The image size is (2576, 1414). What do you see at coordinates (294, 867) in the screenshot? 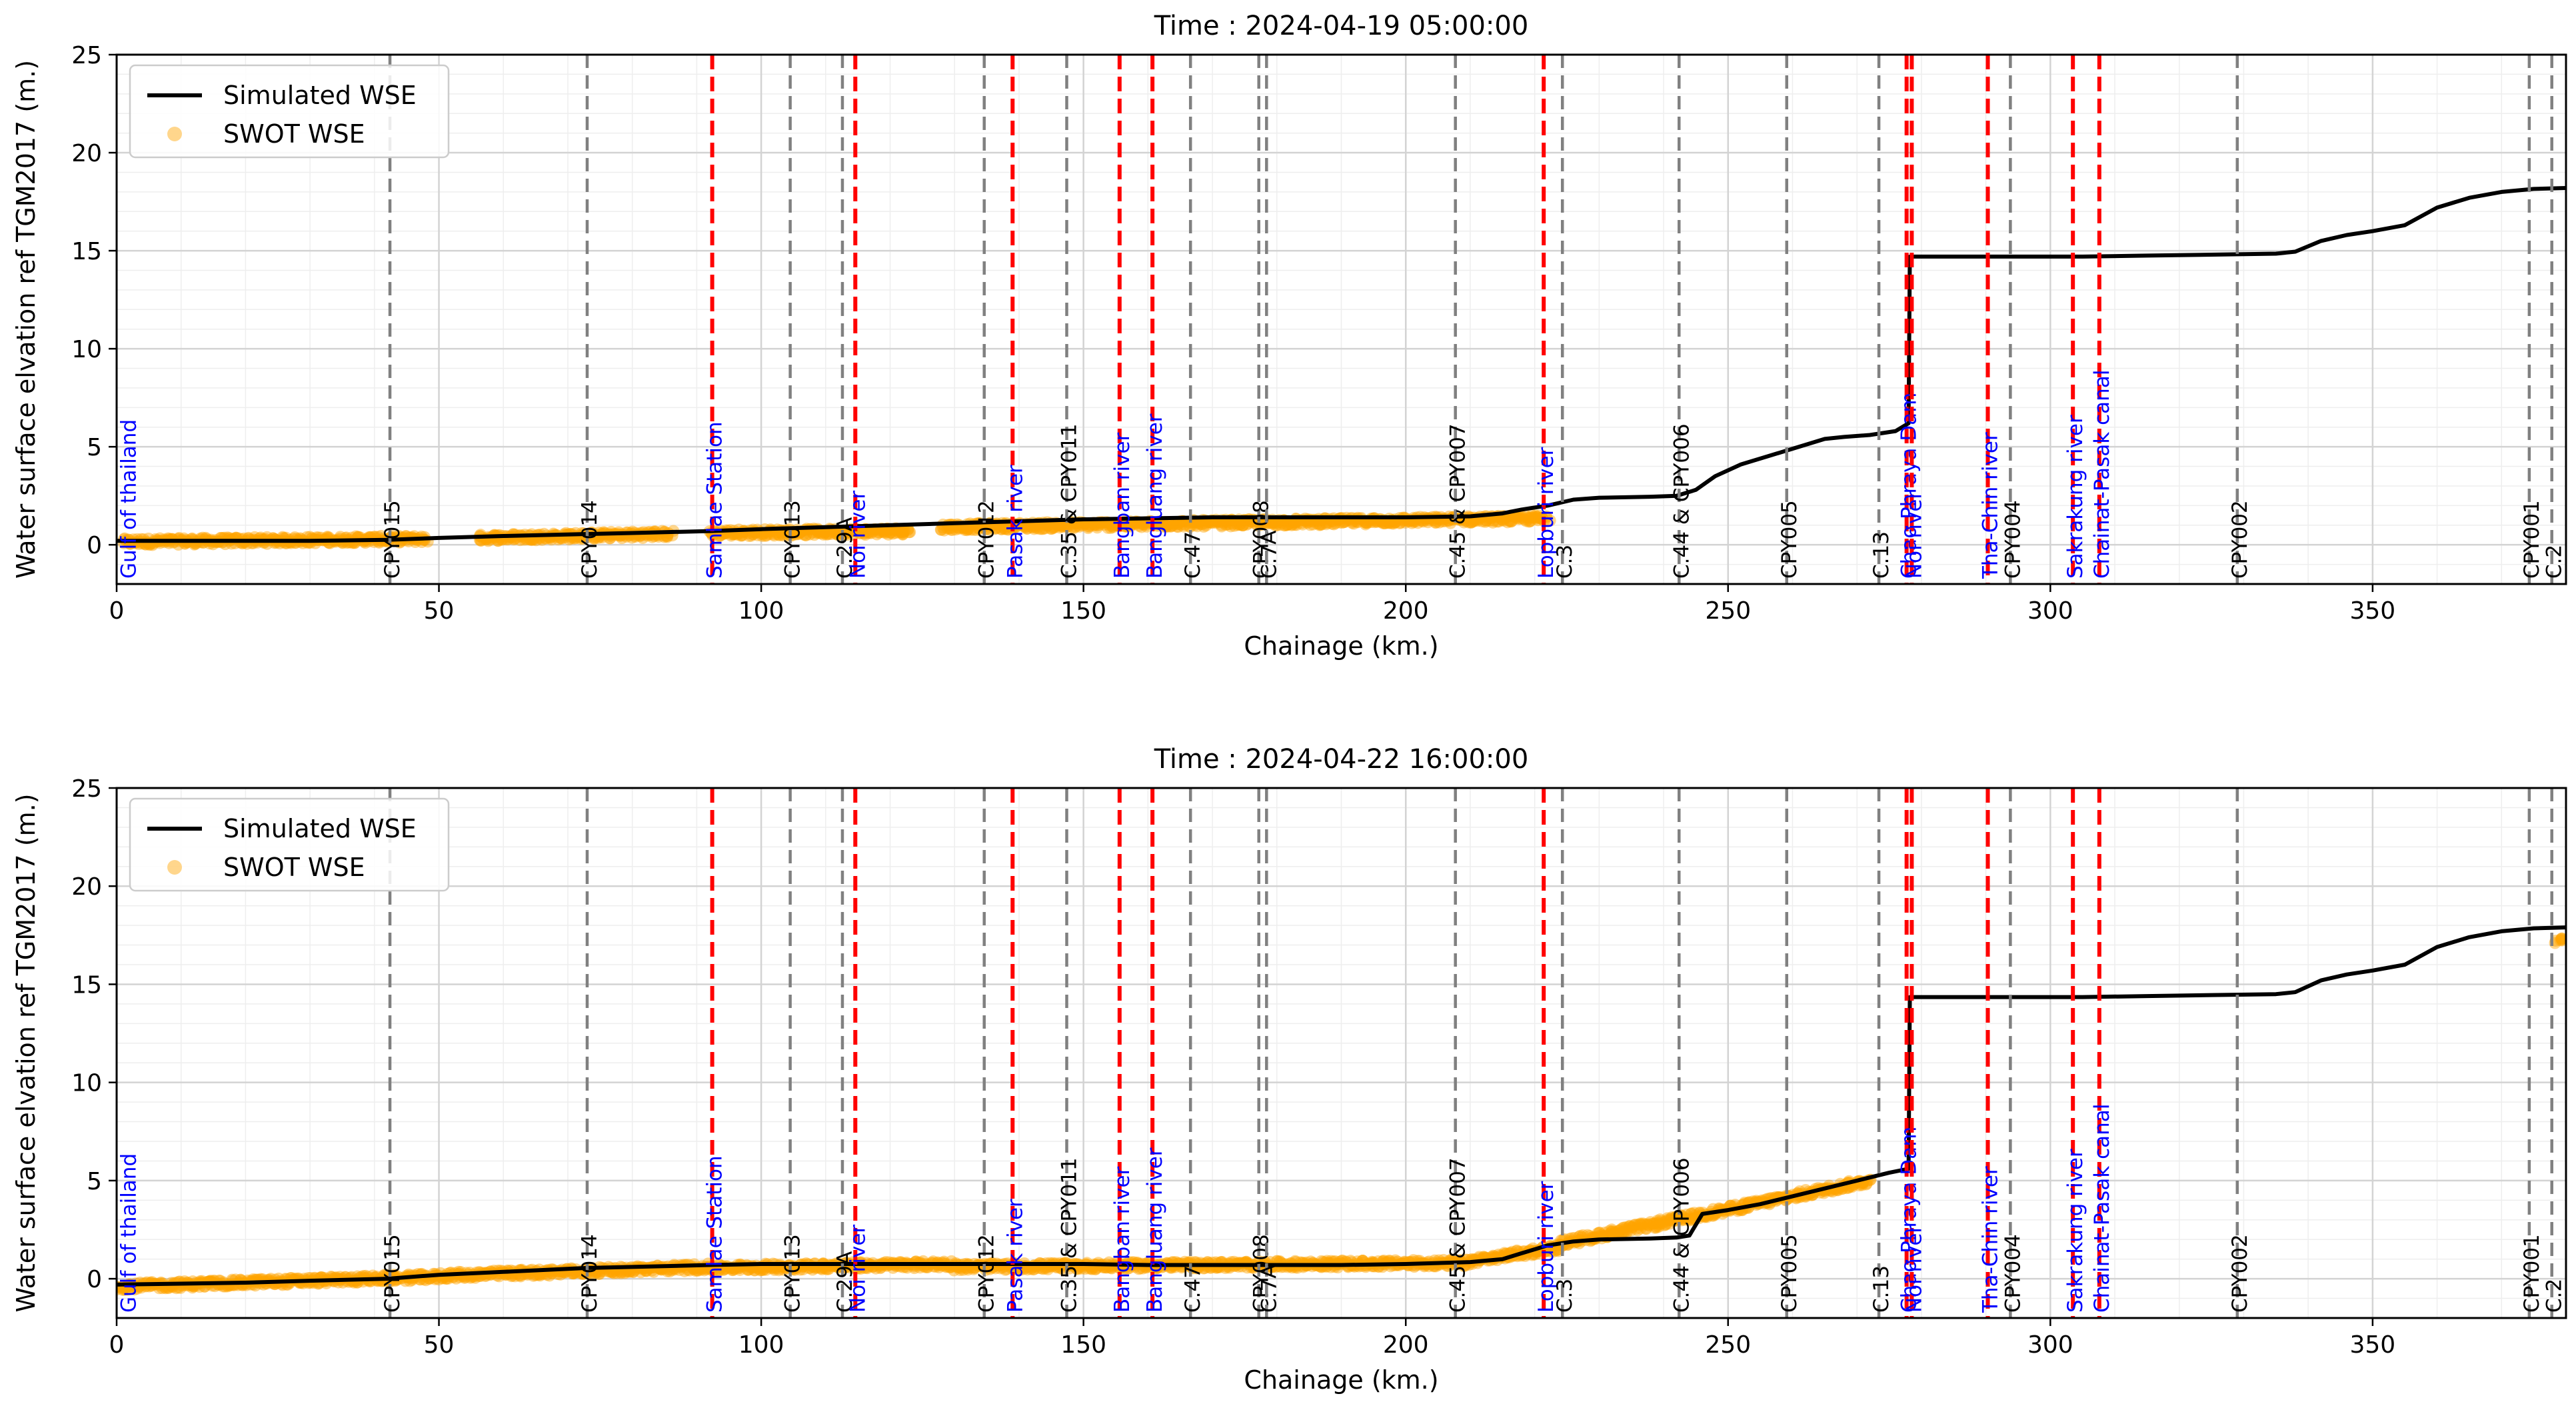
I see `legend-entry-swot: SWOT WSE` at bounding box center [294, 867].